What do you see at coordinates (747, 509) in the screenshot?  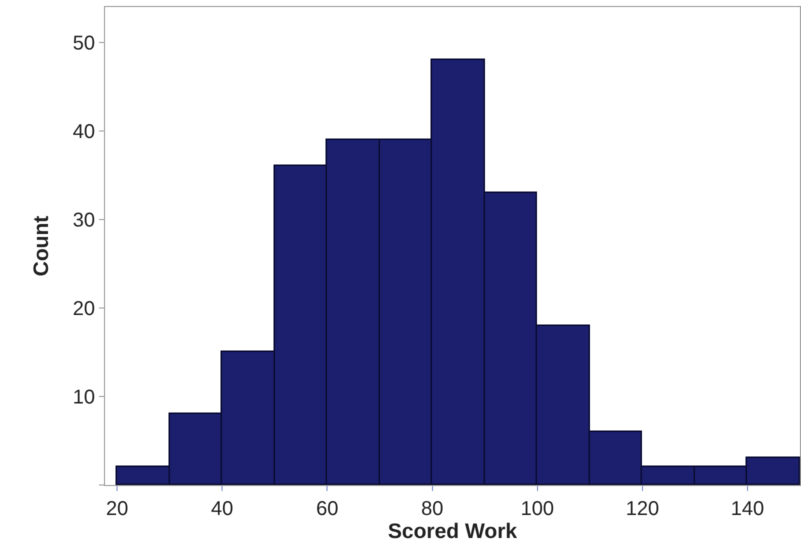 I see `x-tick-label: 140` at bounding box center [747, 509].